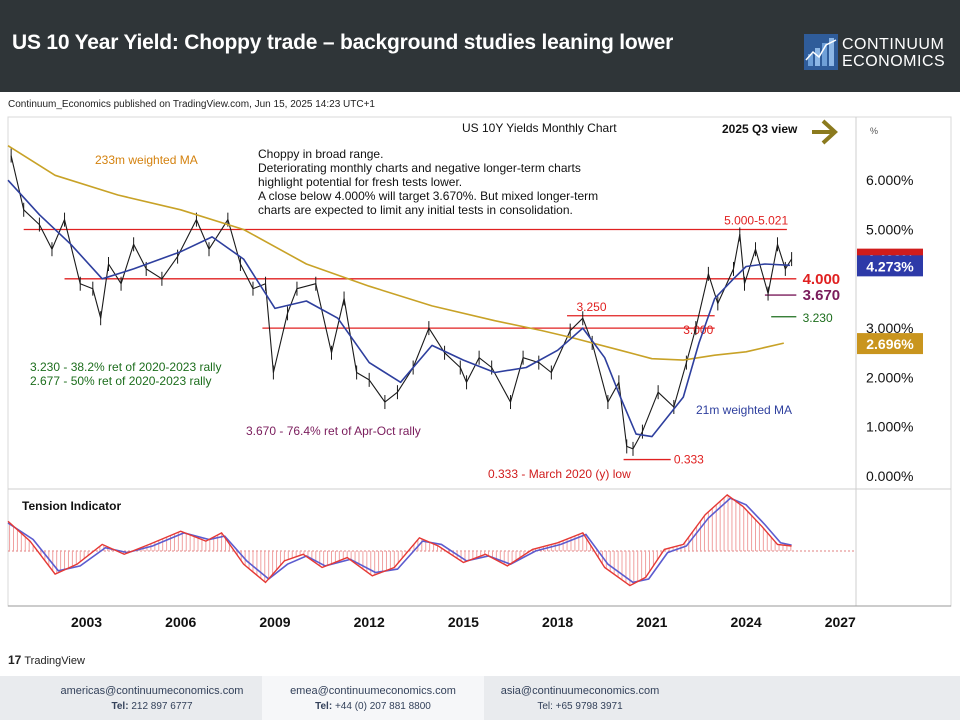 The height and width of the screenshot is (720, 960). What do you see at coordinates (821, 52) in the screenshot?
I see `logo-mark-icon` at bounding box center [821, 52].